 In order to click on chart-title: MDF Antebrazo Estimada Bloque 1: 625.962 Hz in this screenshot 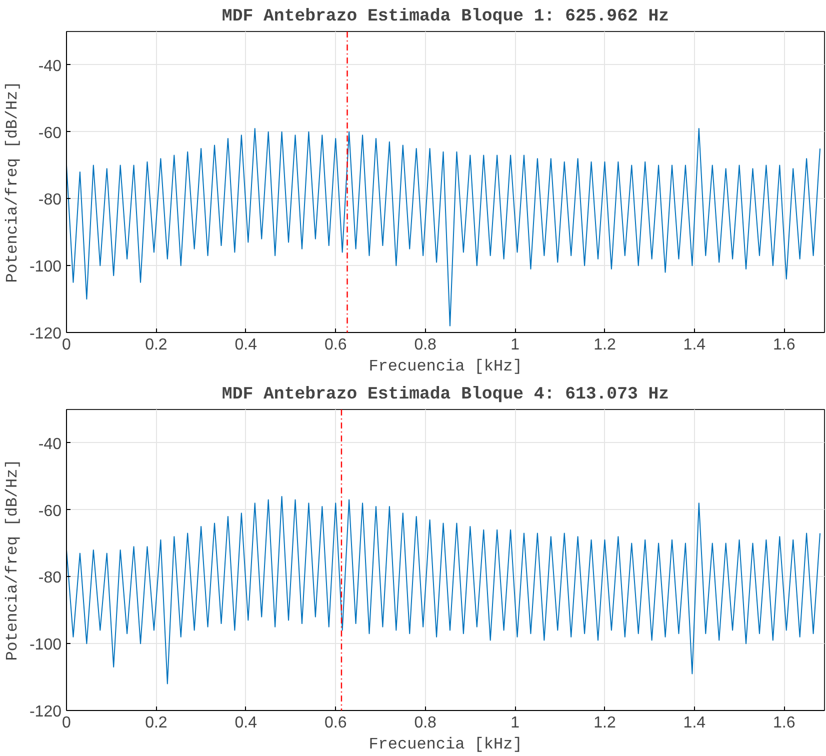, I will do `click(446, 17)`.